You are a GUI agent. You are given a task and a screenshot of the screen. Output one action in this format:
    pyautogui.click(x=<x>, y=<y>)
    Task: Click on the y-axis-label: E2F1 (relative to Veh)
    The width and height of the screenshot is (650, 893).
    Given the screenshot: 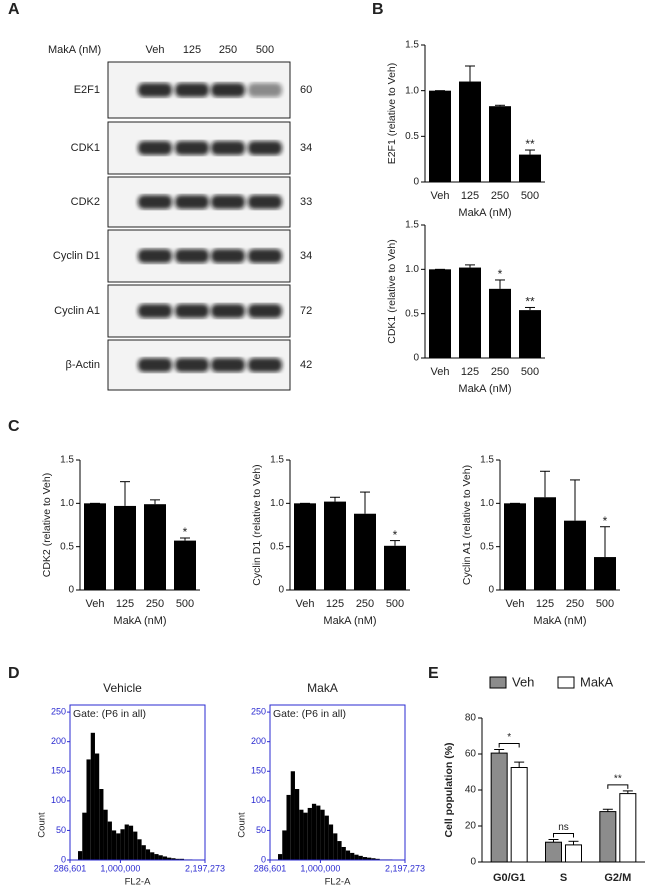 What is the action you would take?
    pyautogui.click(x=392, y=114)
    